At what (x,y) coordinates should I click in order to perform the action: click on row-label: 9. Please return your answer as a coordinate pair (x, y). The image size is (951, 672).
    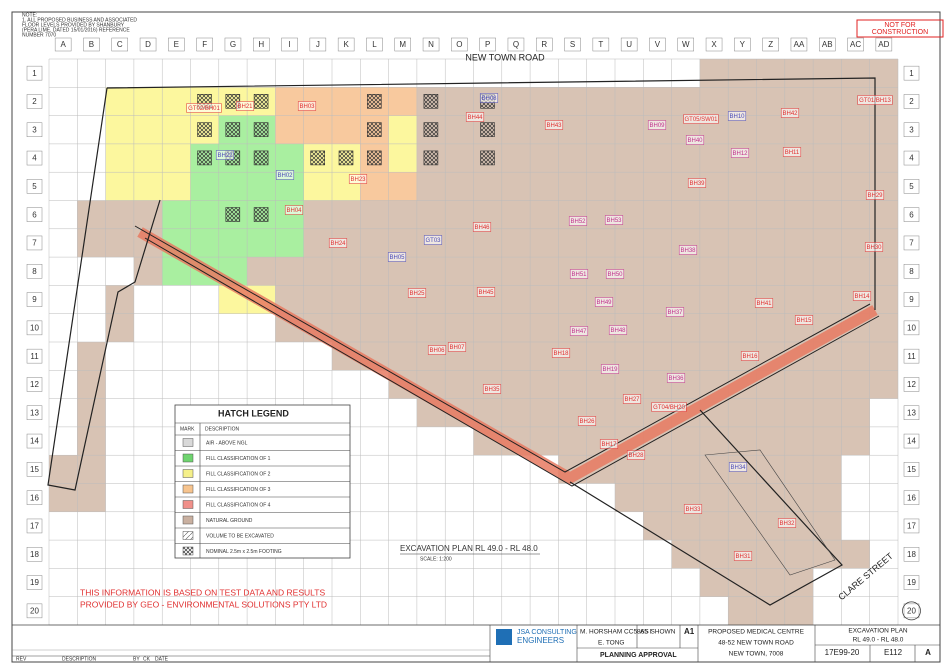
    Looking at the image, I should click on (911, 299).